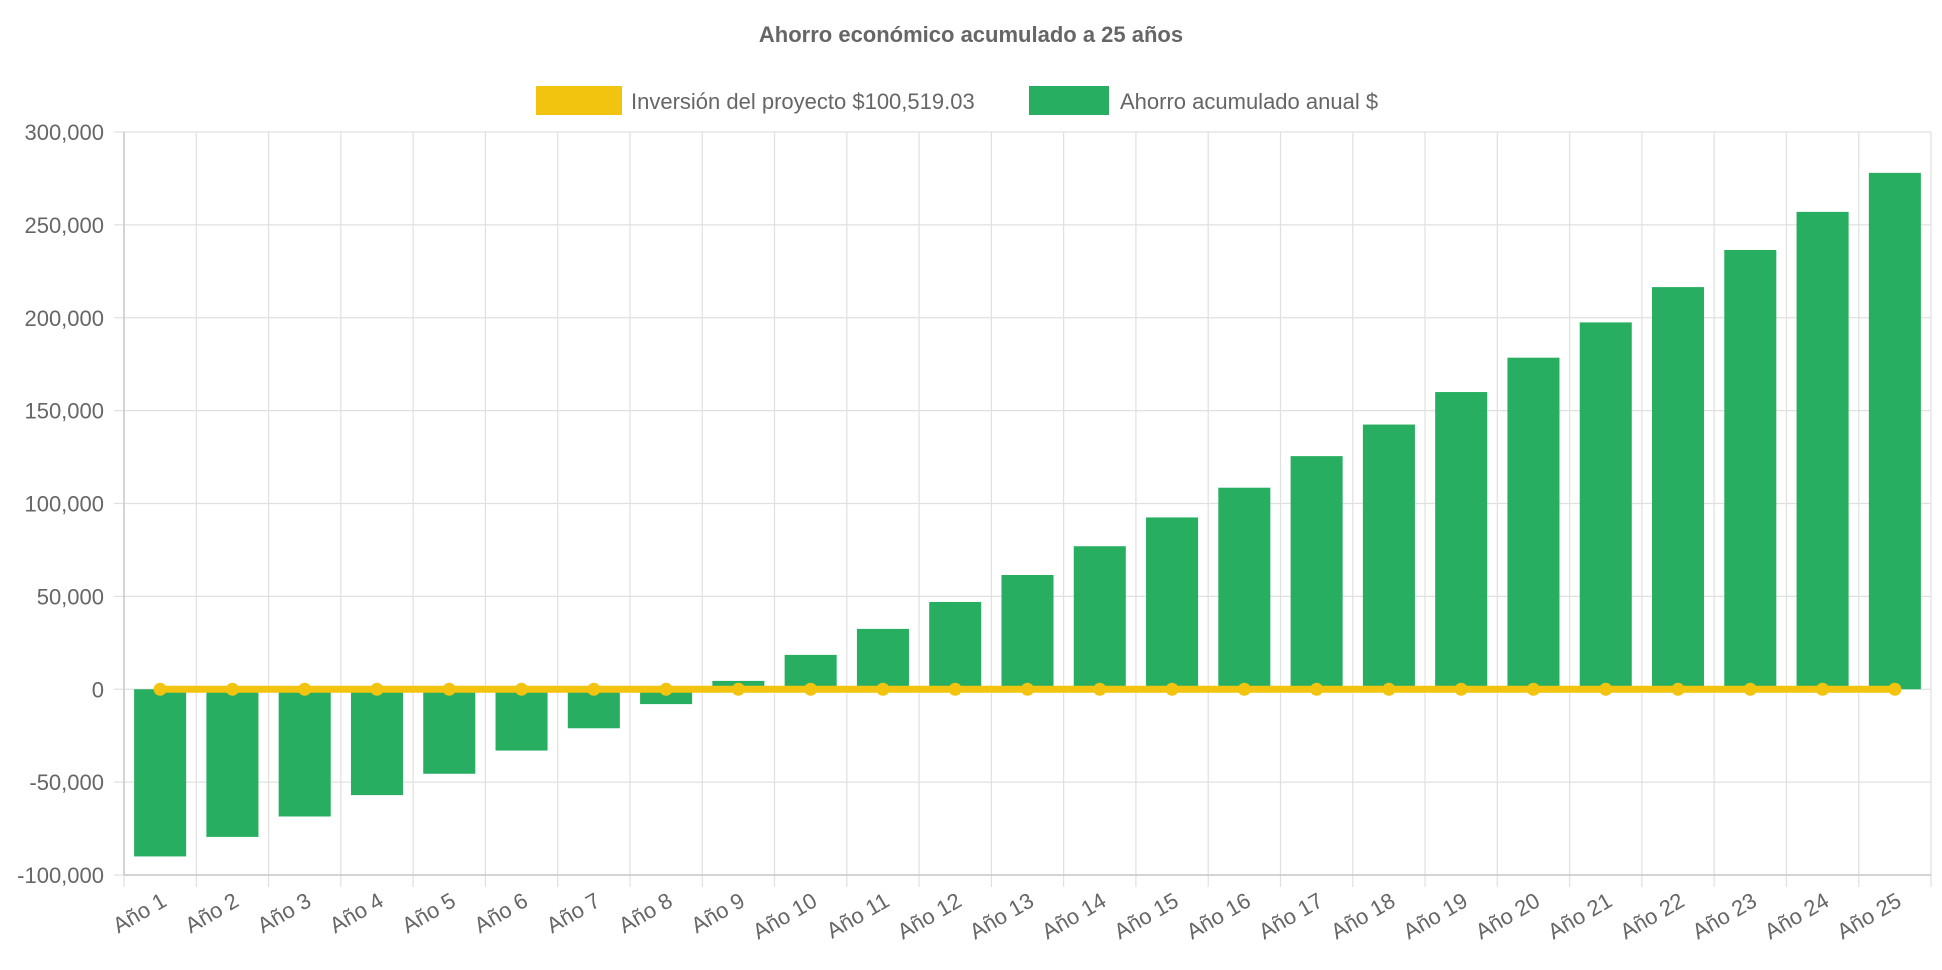  Describe the element at coordinates (98, 689) in the screenshot. I see `y-tick-label: 0` at that location.